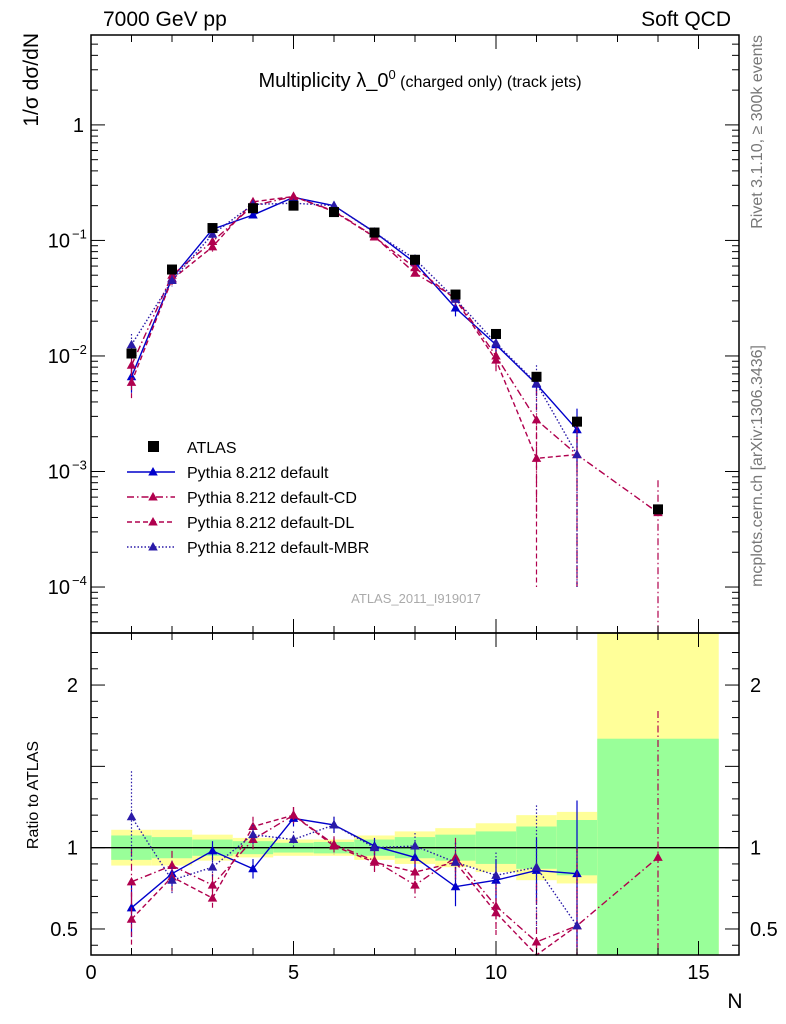 This screenshot has height=1024, width=786. What do you see at coordinates (258, 473) in the screenshot?
I see `legend-label: Pythia 8.212 default` at bounding box center [258, 473].